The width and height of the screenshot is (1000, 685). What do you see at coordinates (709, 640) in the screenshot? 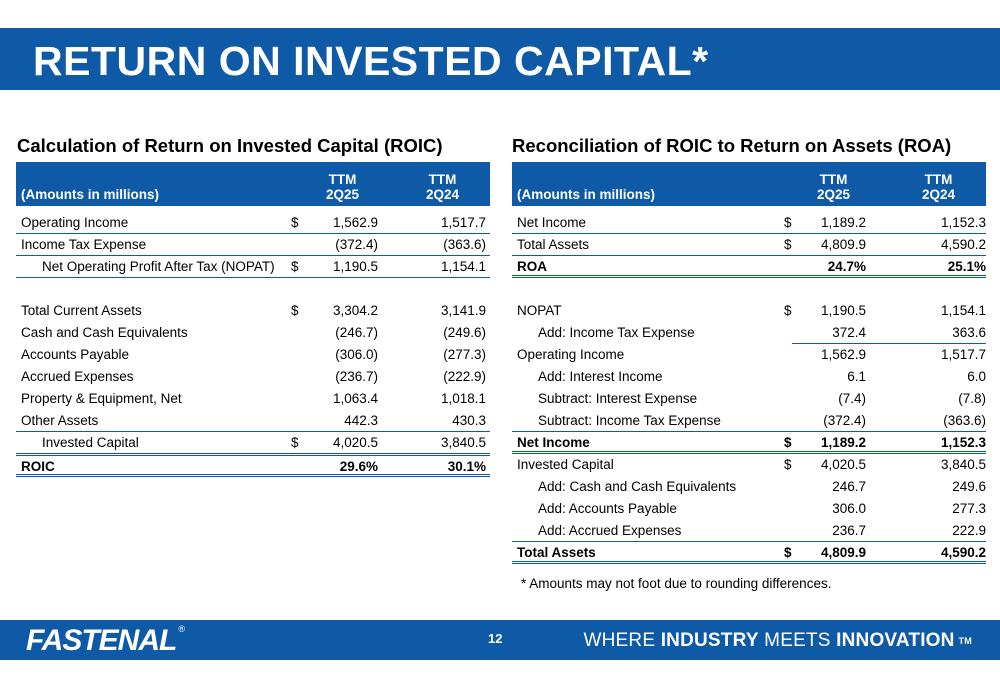
I see `tagline-part: INDUSTRY` at bounding box center [709, 640].